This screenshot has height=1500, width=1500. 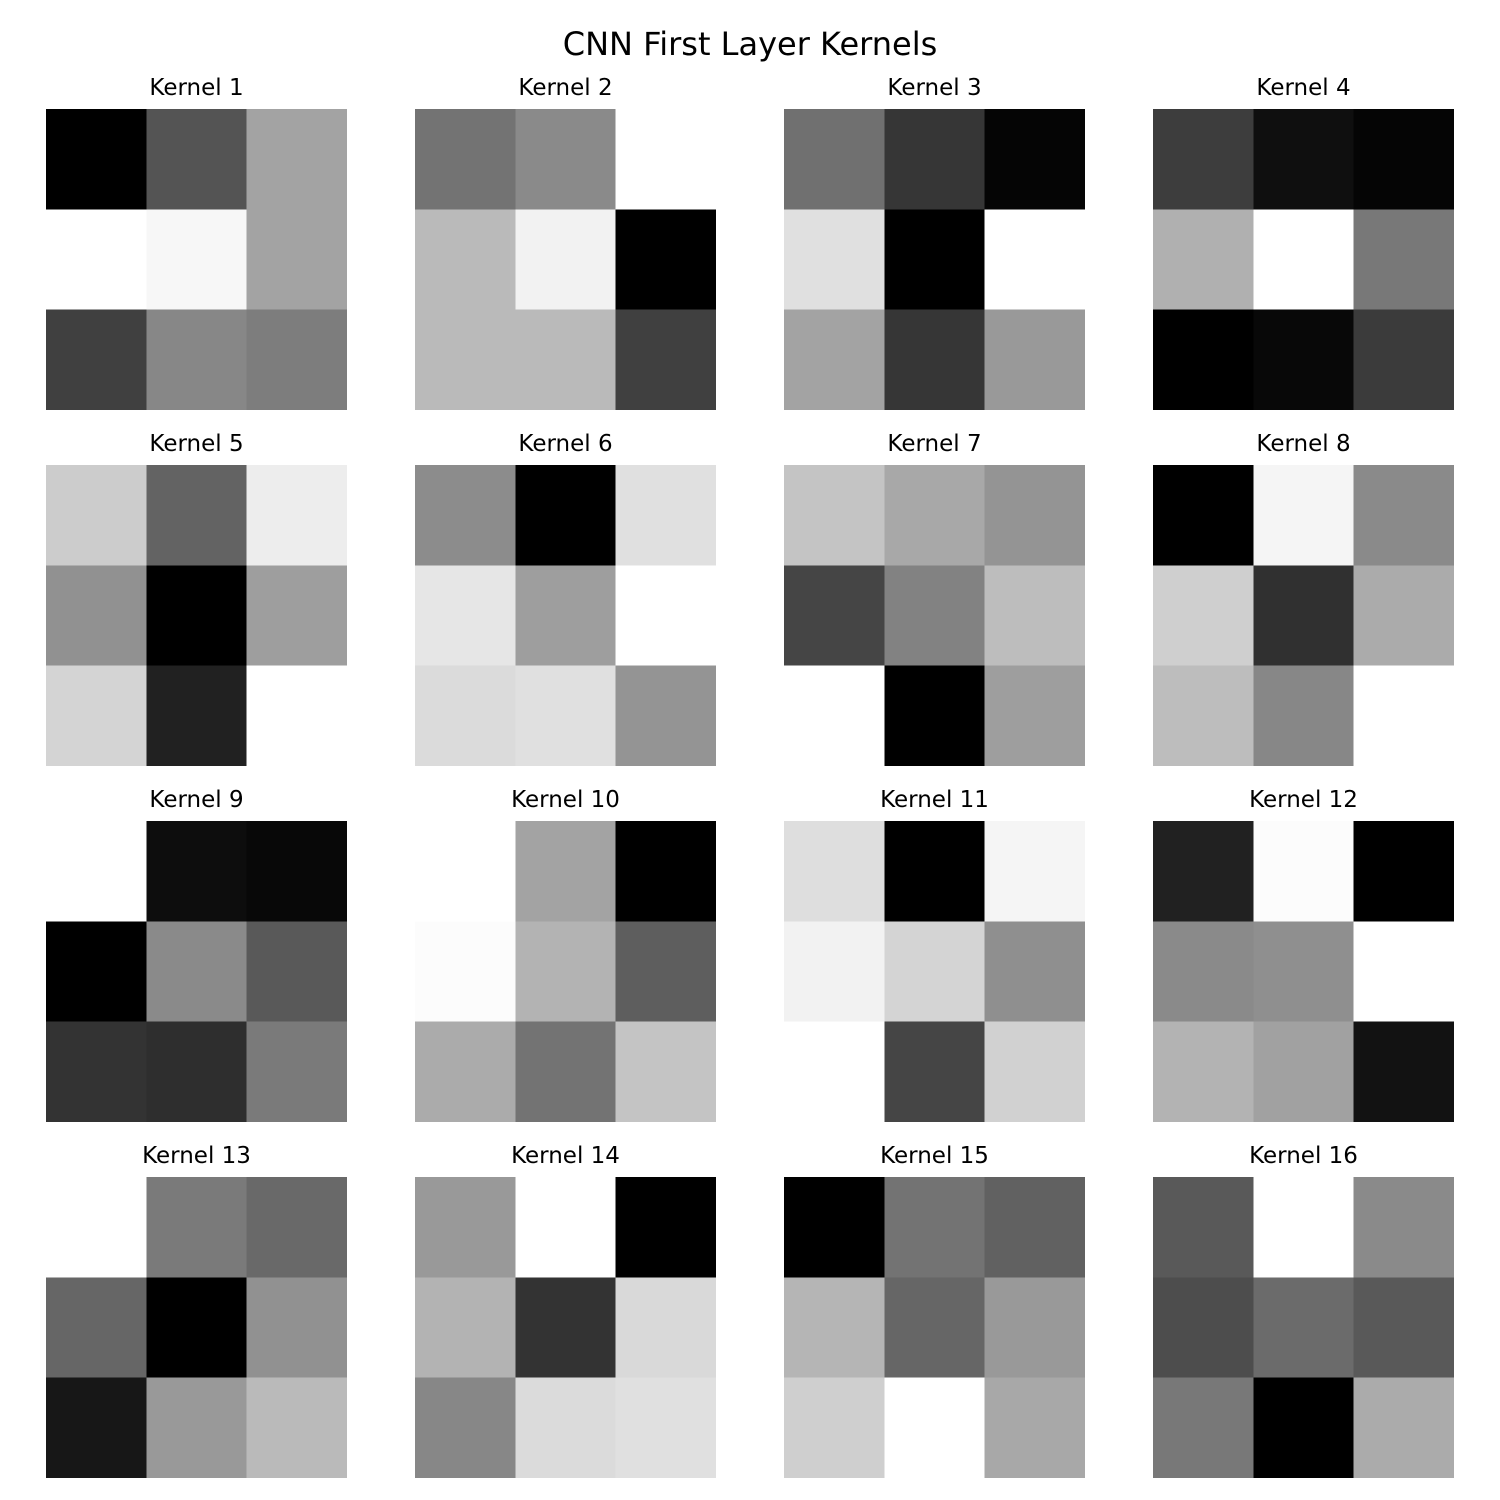 I want to click on kernel-12-cell-r1-c3, so click(x=1403, y=871).